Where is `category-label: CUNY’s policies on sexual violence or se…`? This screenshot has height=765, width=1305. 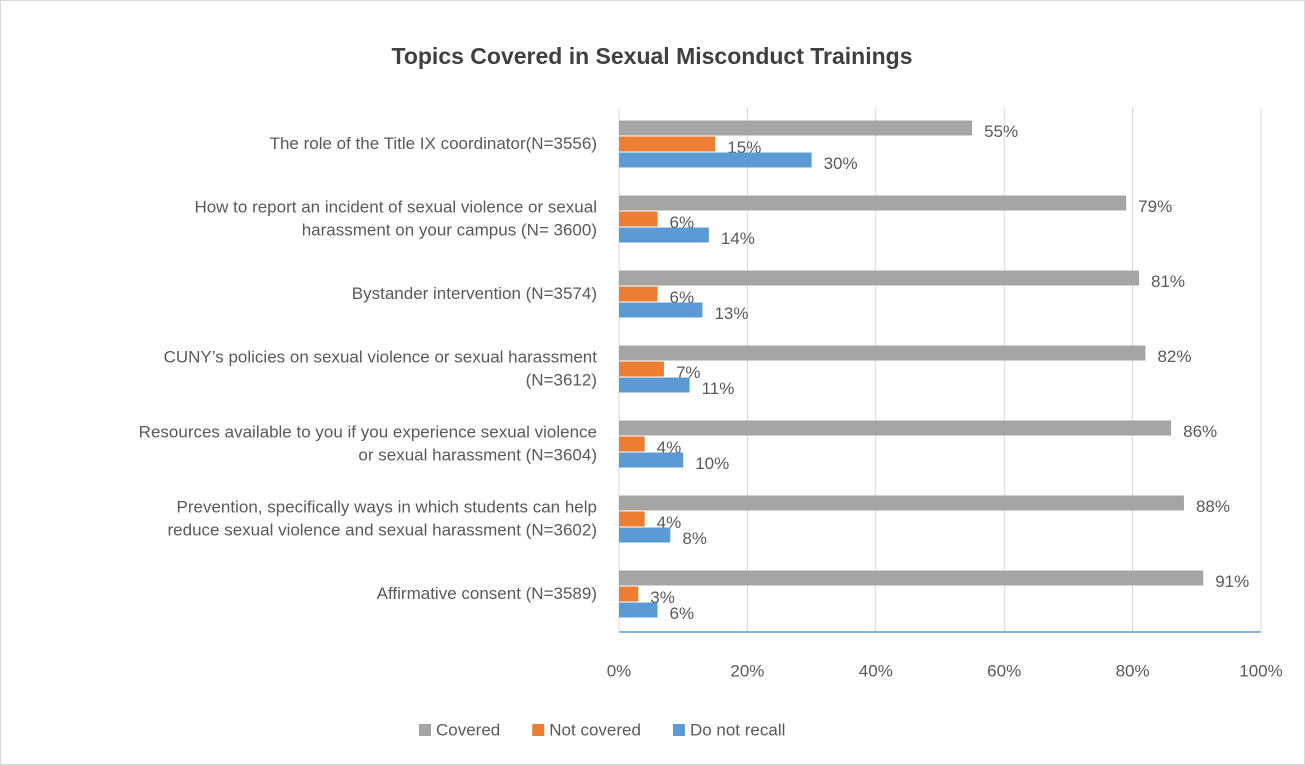 category-label: CUNY’s policies on sexual violence or se… is located at coordinates (381, 356).